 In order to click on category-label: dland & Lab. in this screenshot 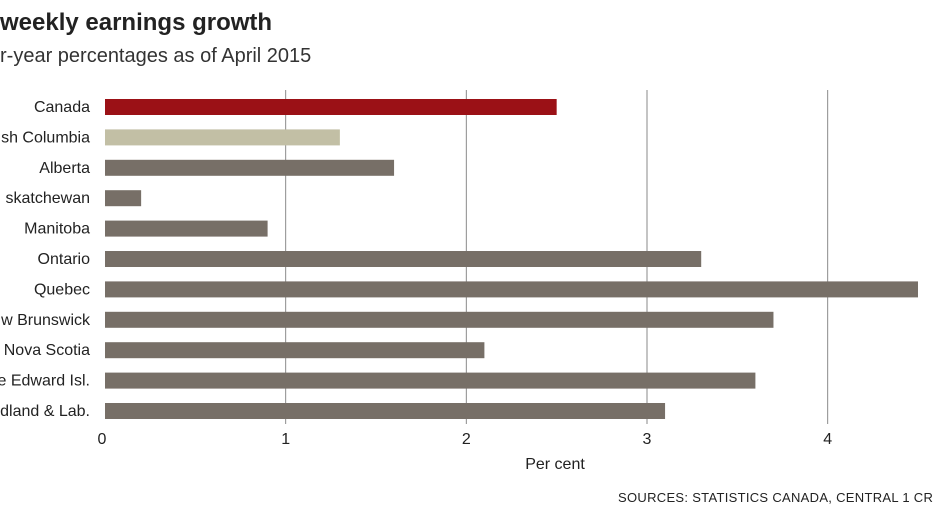, I will do `click(45, 411)`.